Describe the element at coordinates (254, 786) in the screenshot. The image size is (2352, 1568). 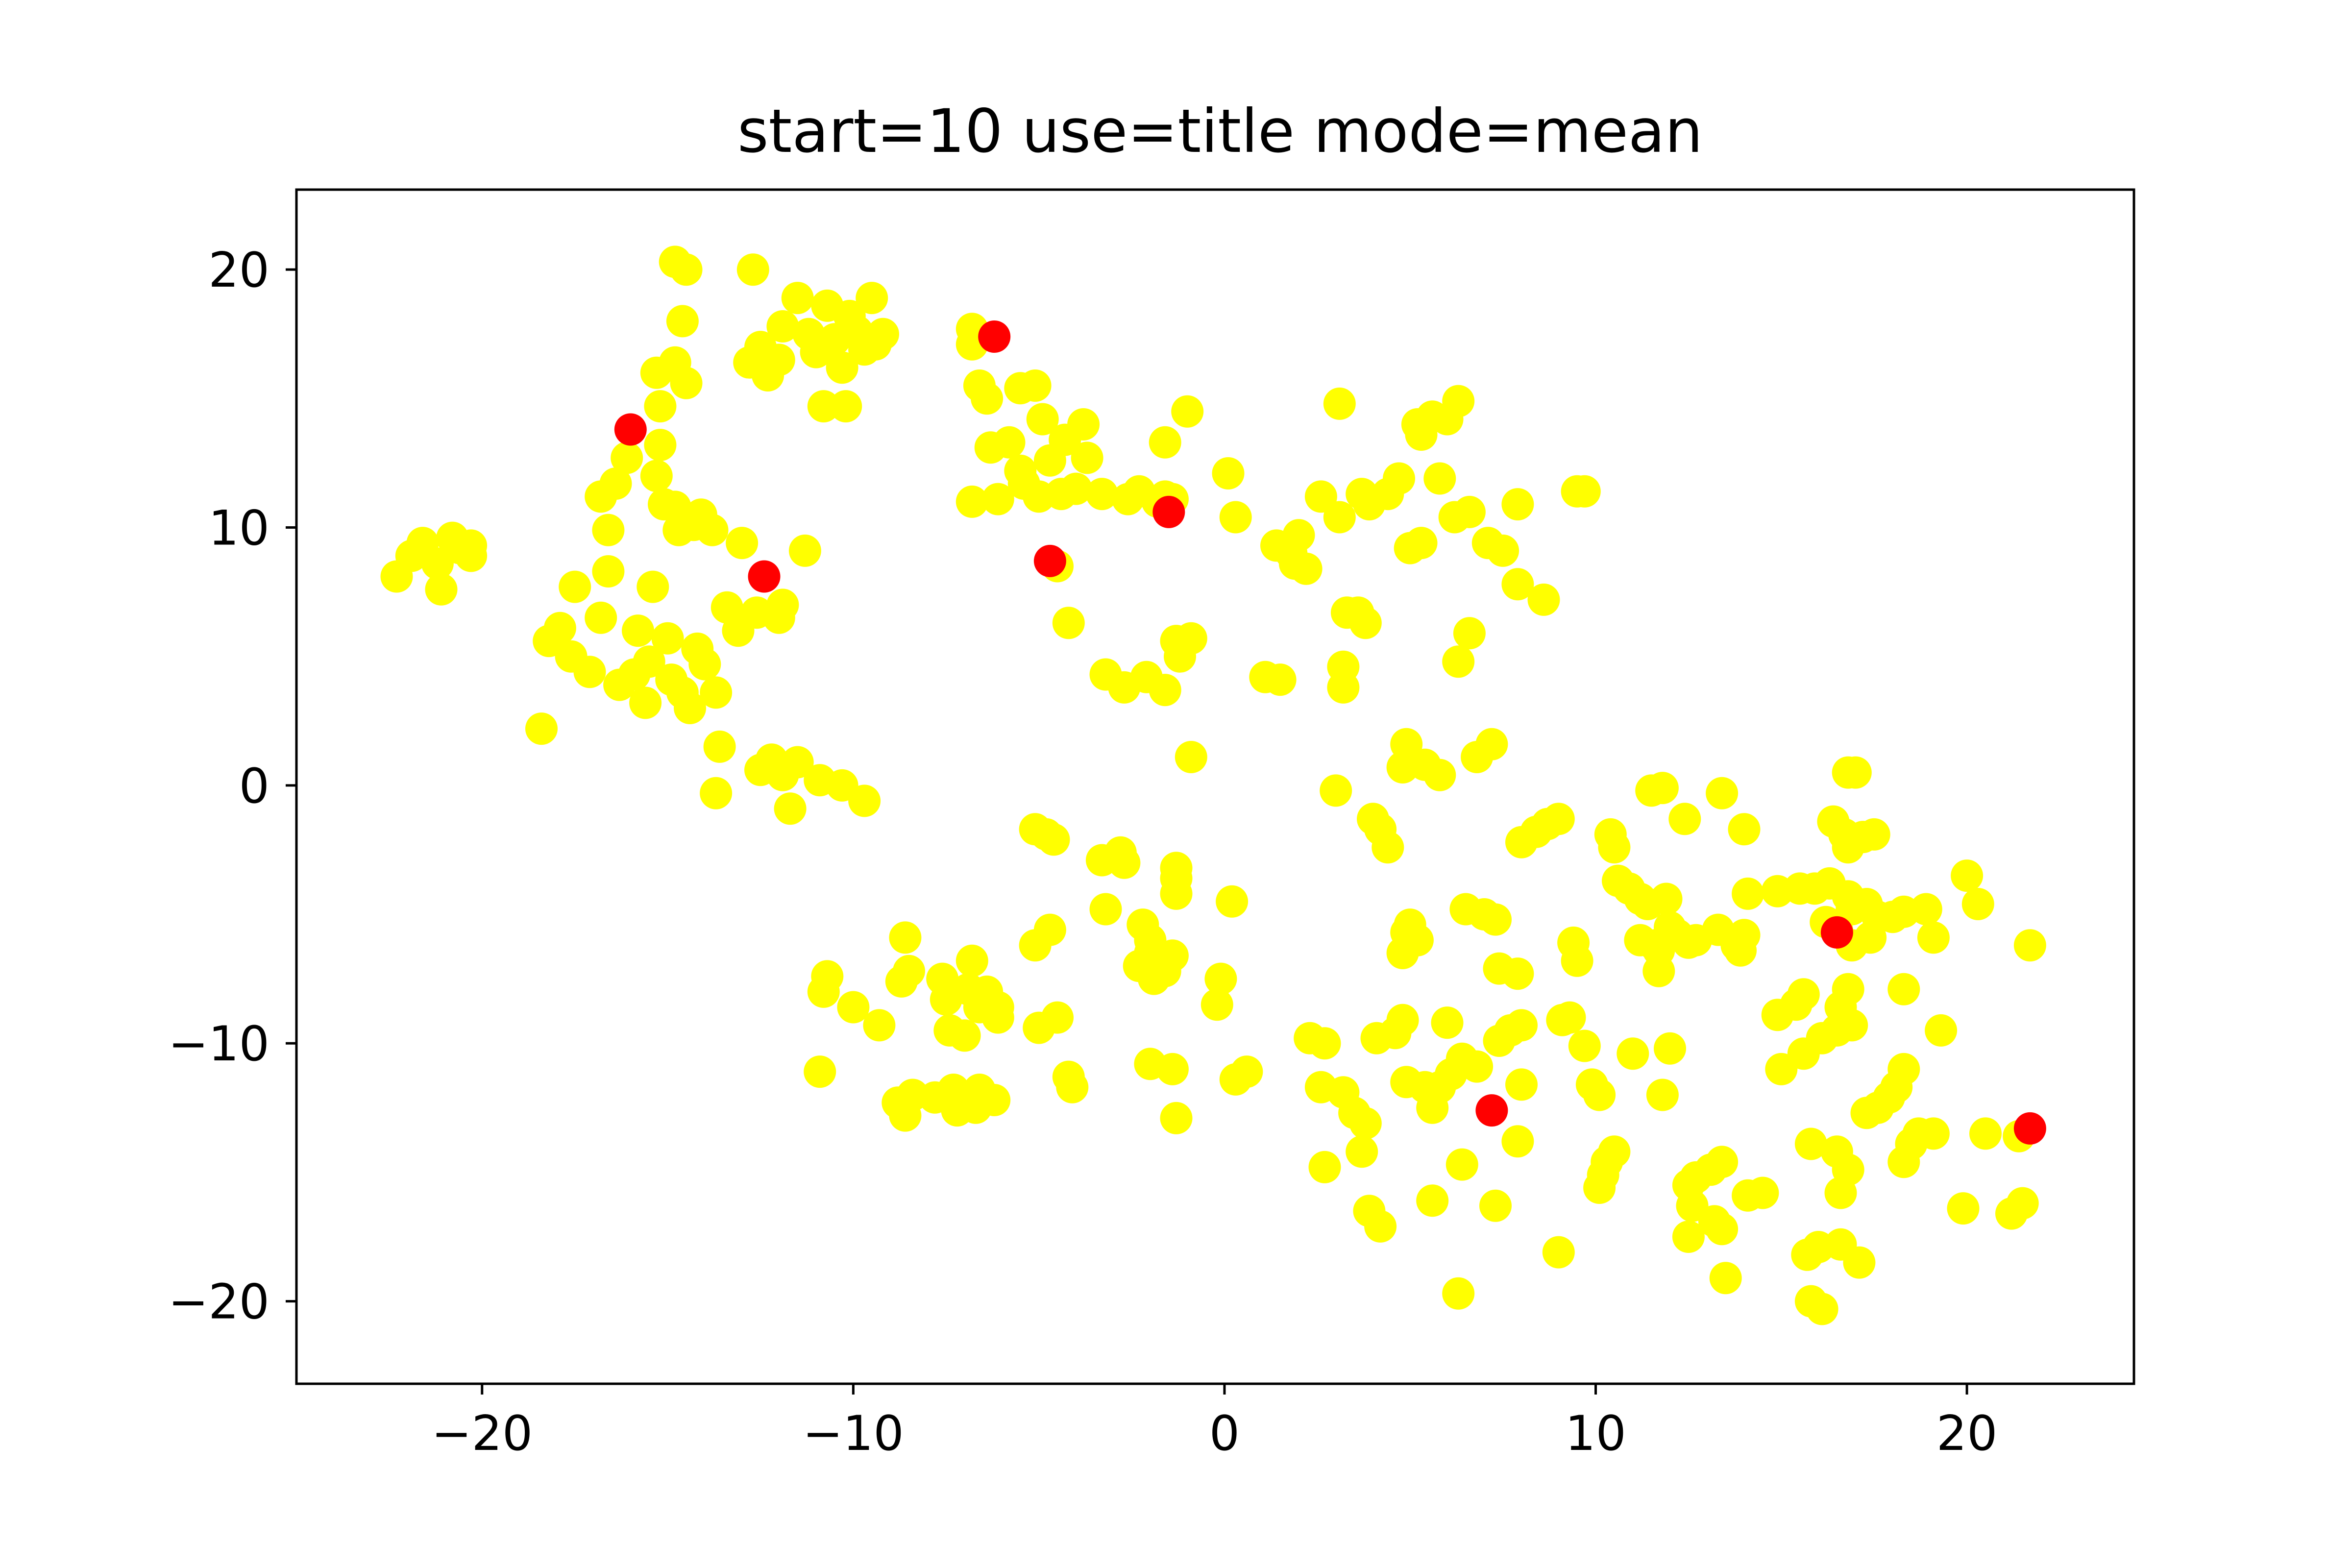
I see `y-tick-label: 0` at that location.